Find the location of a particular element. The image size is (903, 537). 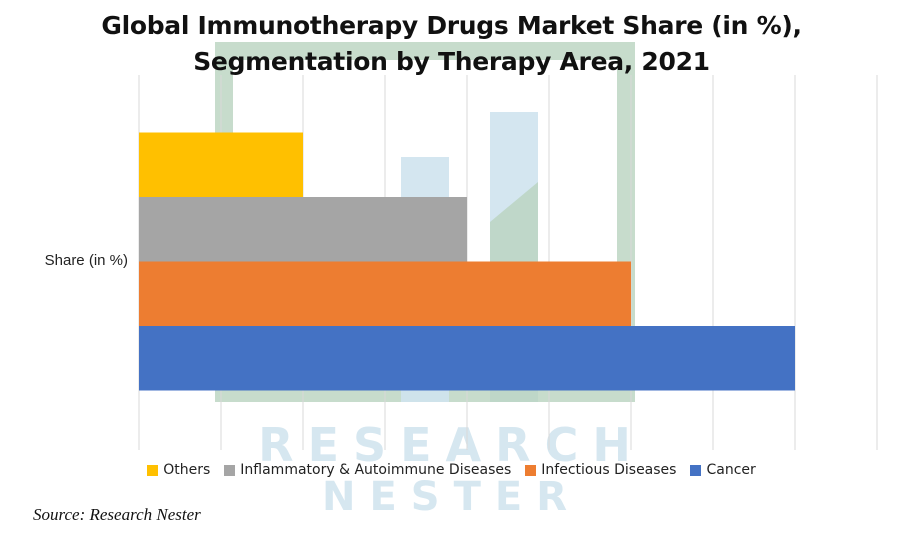

legend-item: Cancer is located at coordinates (723, 470).